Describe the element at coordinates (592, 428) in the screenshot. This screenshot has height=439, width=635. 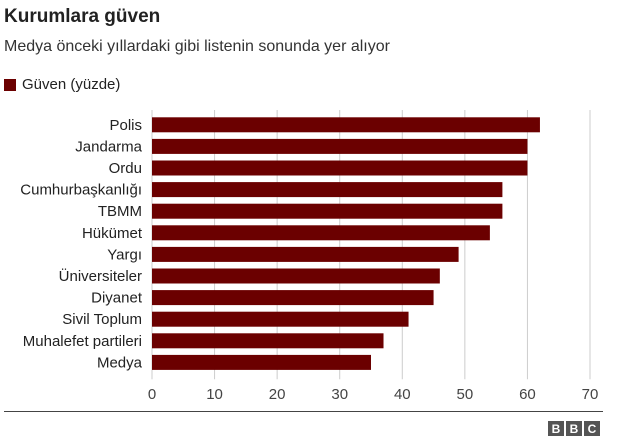
I see `bbc-logo-letter: C` at that location.